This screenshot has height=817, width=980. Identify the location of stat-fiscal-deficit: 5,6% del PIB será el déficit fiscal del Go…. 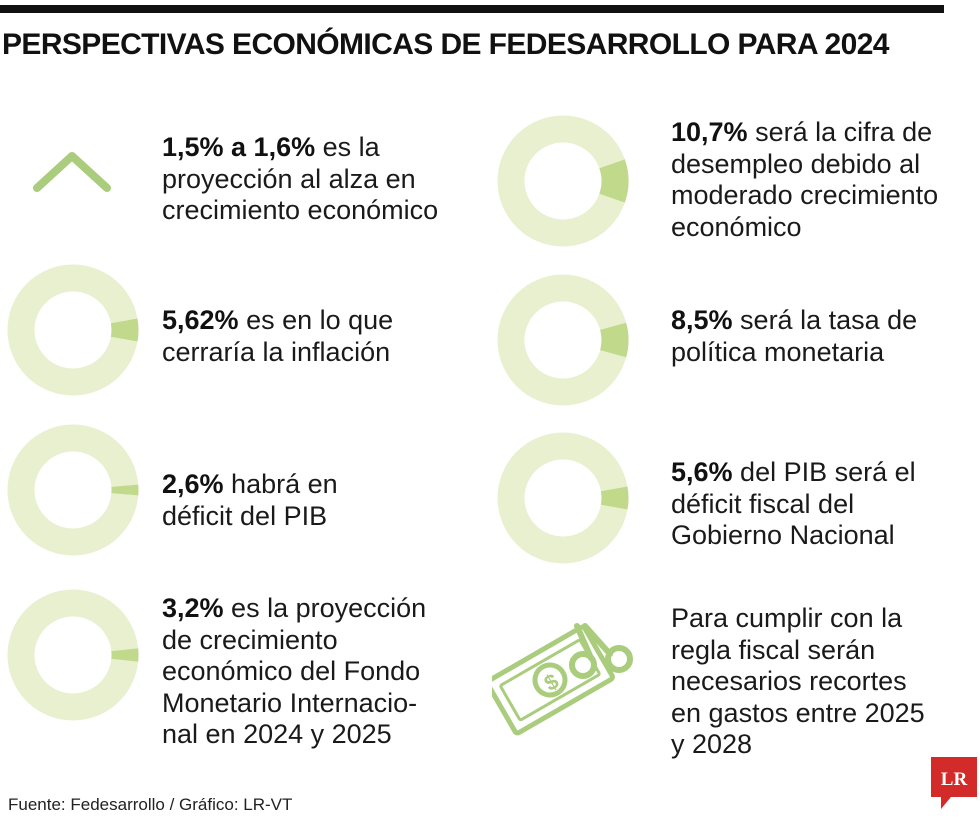
(793, 504).